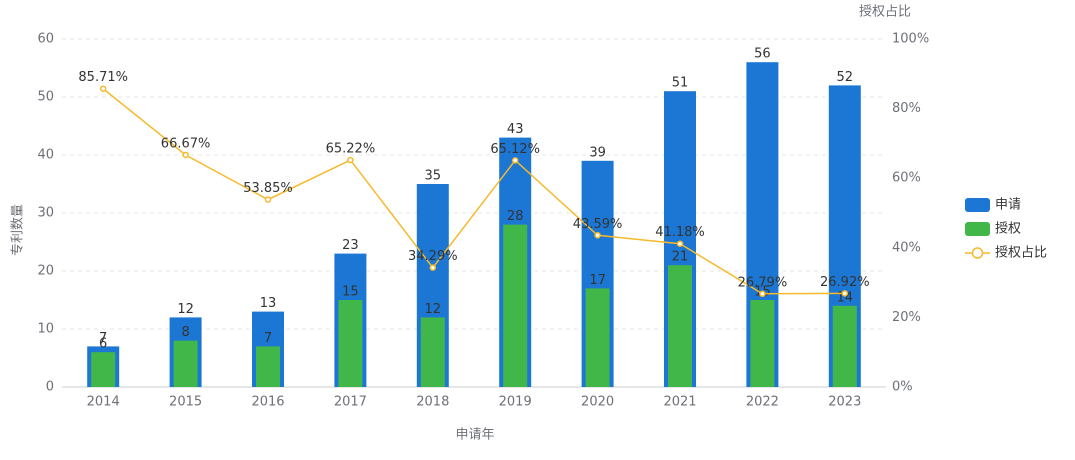 The width and height of the screenshot is (1075, 460). Describe the element at coordinates (186, 143) in the screenshot. I see `data-label: 66.67%` at that location.